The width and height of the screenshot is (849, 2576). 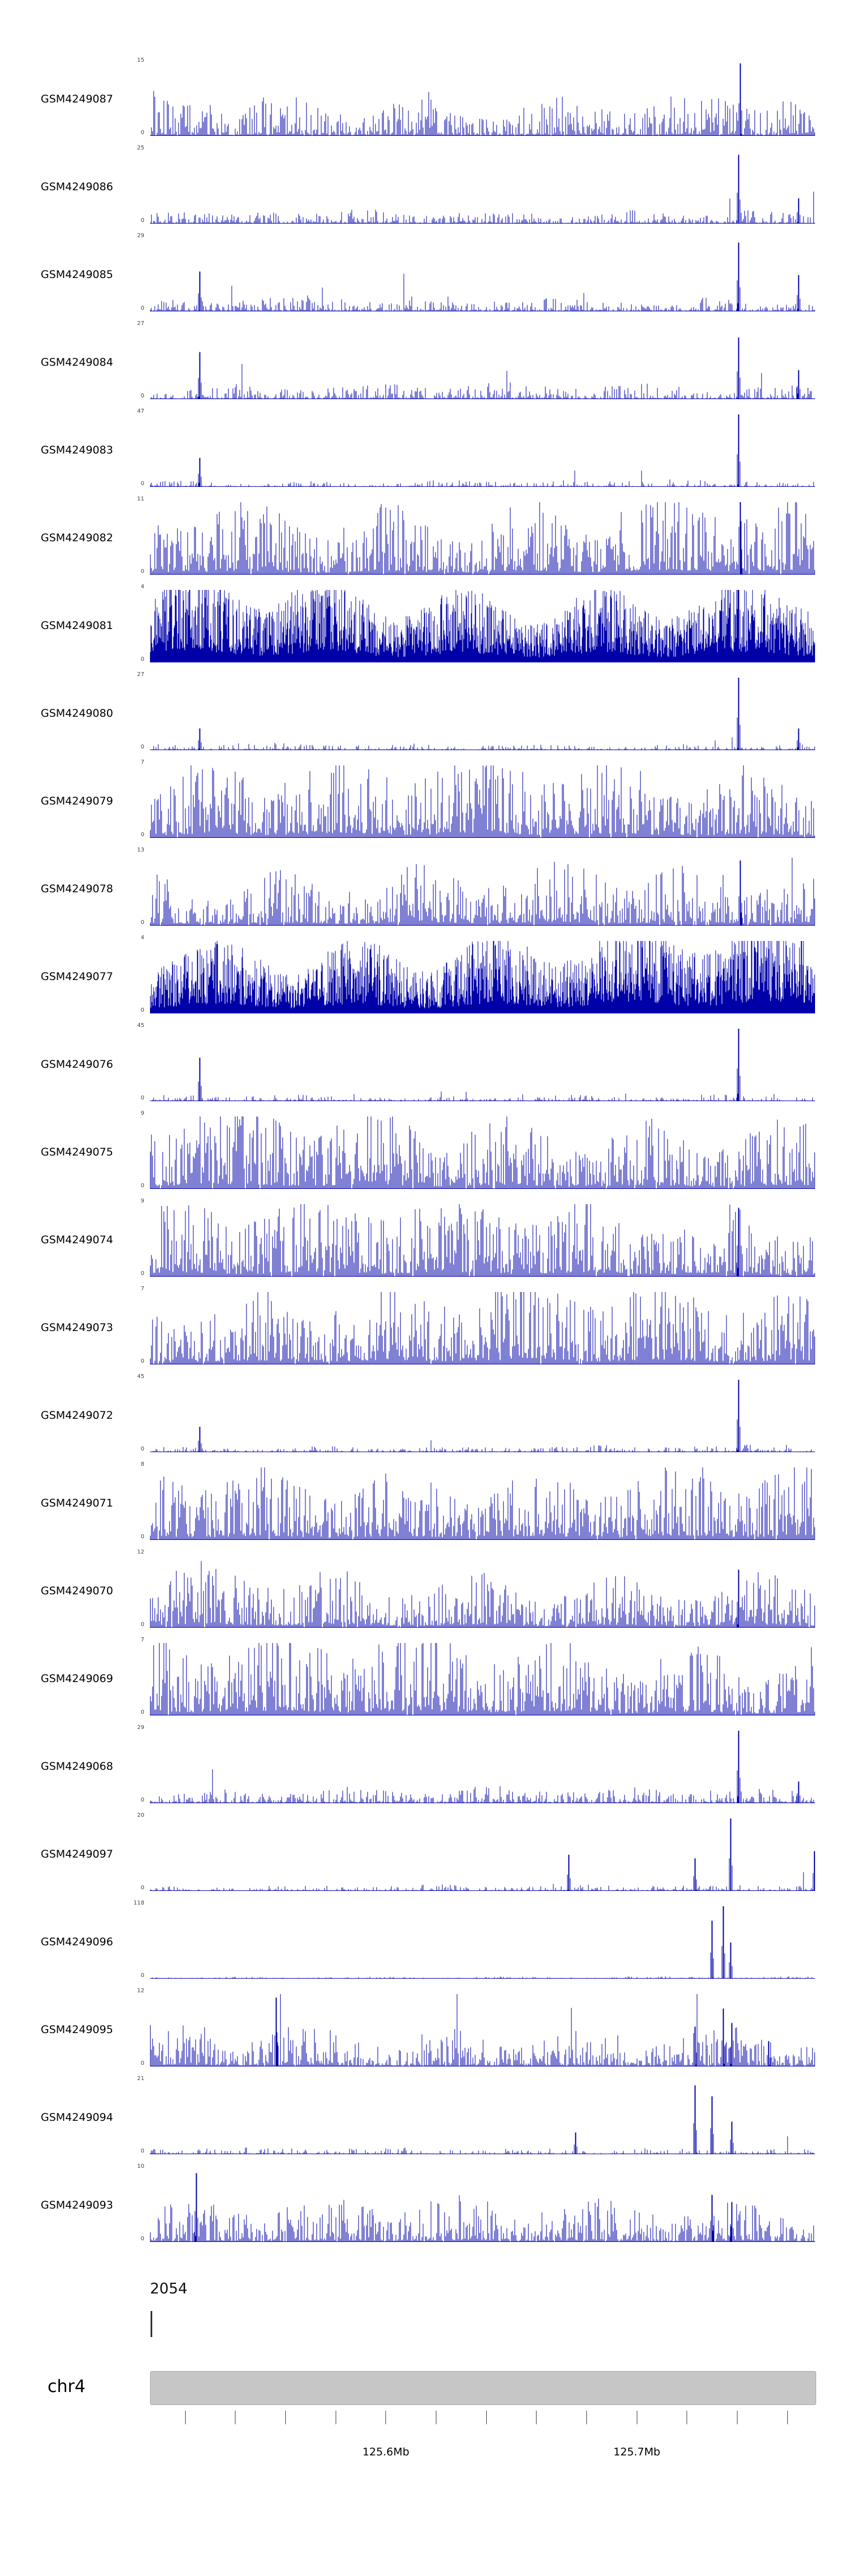 I want to click on track-label: GSM4249071, so click(x=77, y=1503).